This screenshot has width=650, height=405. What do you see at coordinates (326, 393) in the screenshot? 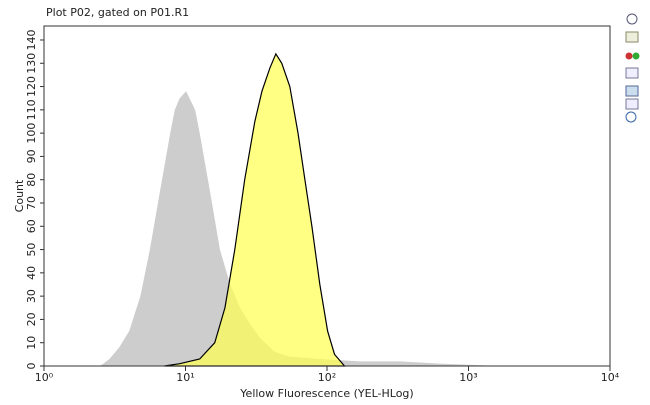
I see `x-axis-label: Yellow Fluorescence (YEL-HLog)` at bounding box center [326, 393].